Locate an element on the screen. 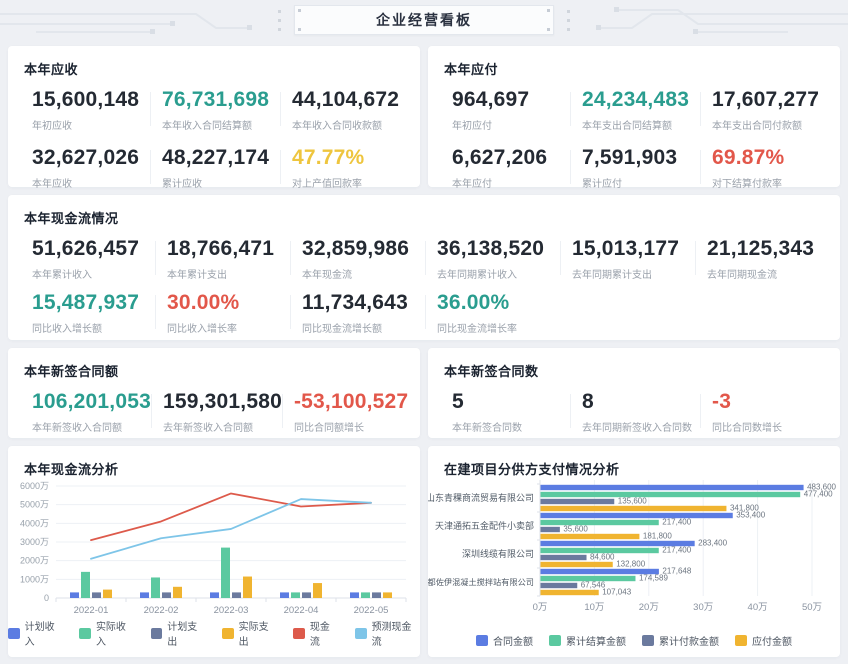 This screenshot has height=664, width=848. svg-text: 0 is located at coordinates (46, 598).